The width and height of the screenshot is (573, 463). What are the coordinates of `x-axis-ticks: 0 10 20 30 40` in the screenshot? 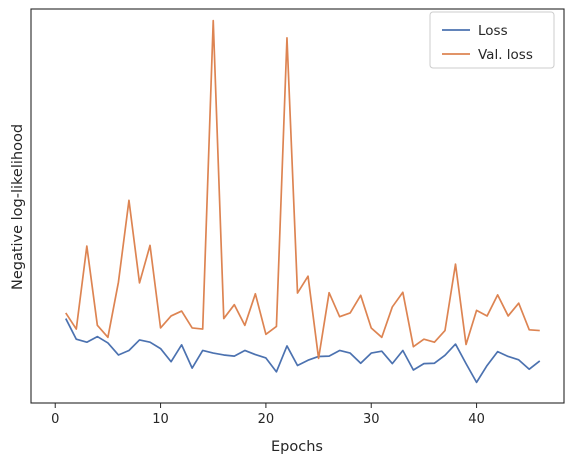 It's located at (268, 415).